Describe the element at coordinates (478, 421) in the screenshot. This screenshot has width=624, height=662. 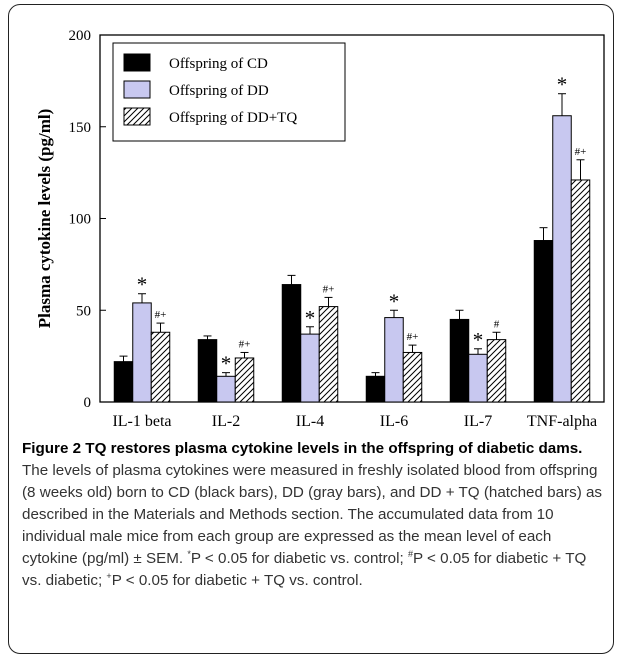
I see `x-tick-label: IL-7` at that location.